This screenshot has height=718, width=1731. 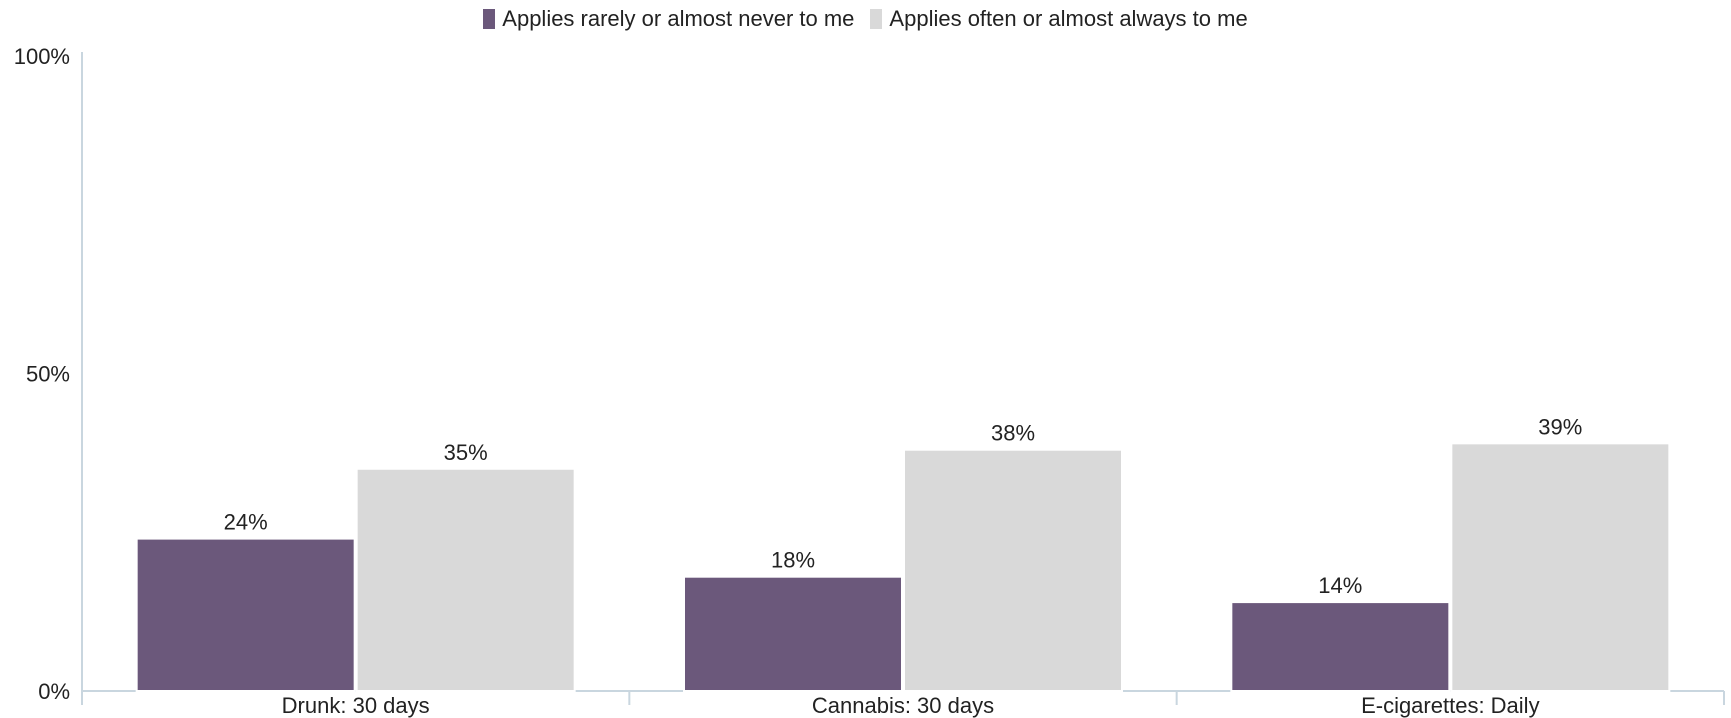 What do you see at coordinates (876, 19) in the screenshot?
I see `legend-swatch-often` at bounding box center [876, 19].